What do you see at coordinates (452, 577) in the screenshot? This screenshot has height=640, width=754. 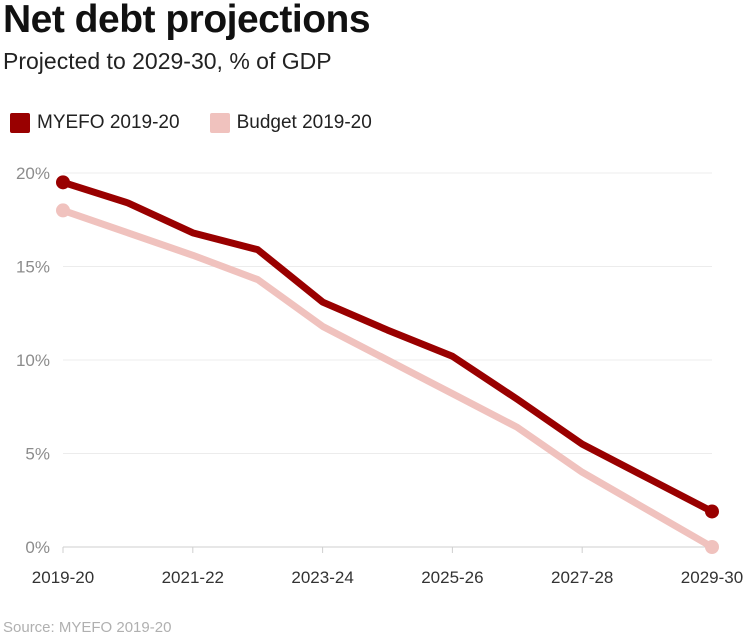 I see `x-tick-label: 2025-26` at bounding box center [452, 577].